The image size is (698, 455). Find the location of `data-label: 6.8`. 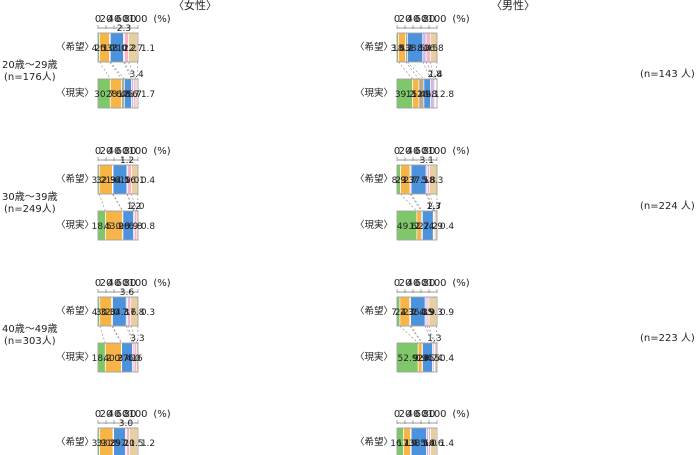

data-label: 6.8 is located at coordinates (123, 95).